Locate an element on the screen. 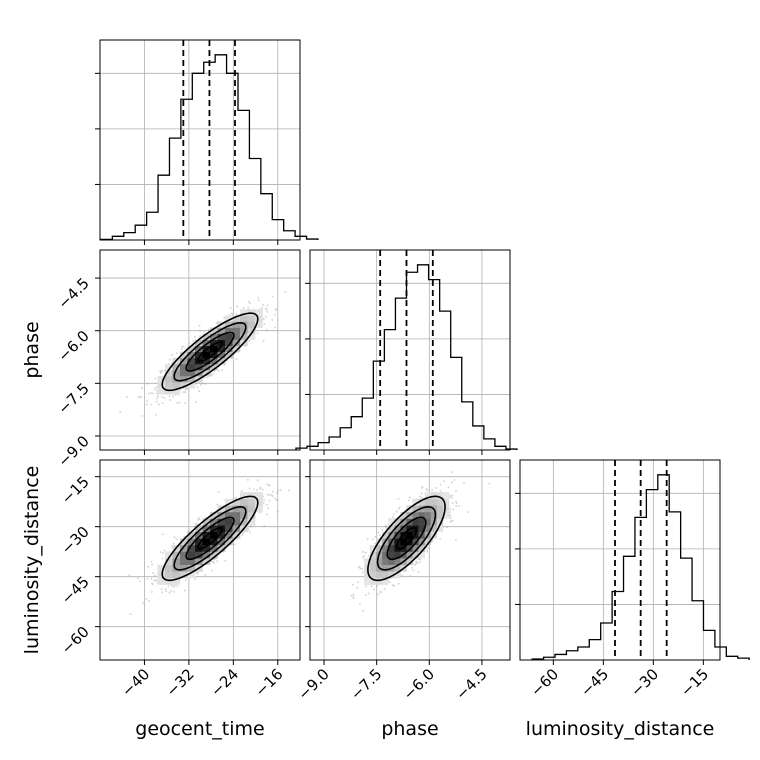 The width and height of the screenshot is (760, 760). x-axis-label-luminosity-distance: luminosity_distance is located at coordinates (620, 729).